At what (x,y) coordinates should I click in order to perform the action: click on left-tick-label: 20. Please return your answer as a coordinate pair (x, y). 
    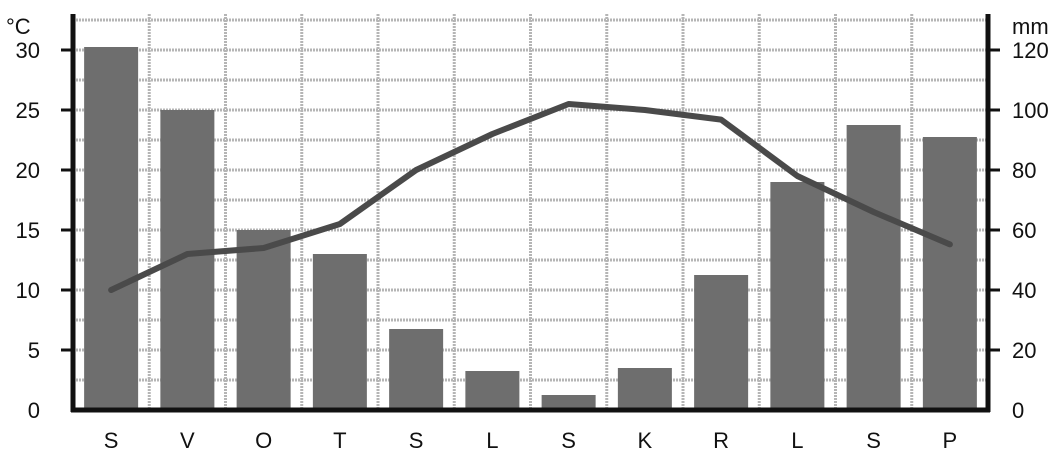
    Looking at the image, I should click on (28, 170).